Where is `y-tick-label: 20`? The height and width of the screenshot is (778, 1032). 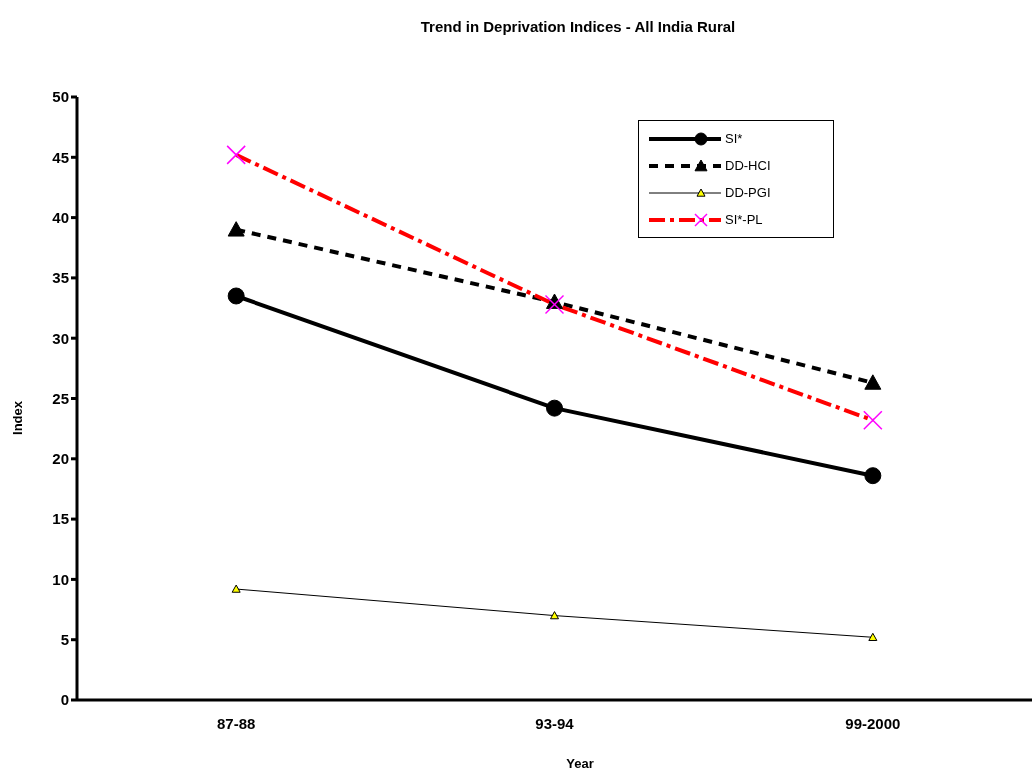
y-tick-label: 20 is located at coordinates (60, 459).